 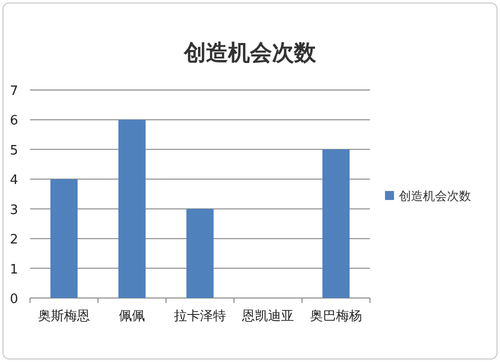 I want to click on y-tick-label: 7, so click(x=14, y=91).